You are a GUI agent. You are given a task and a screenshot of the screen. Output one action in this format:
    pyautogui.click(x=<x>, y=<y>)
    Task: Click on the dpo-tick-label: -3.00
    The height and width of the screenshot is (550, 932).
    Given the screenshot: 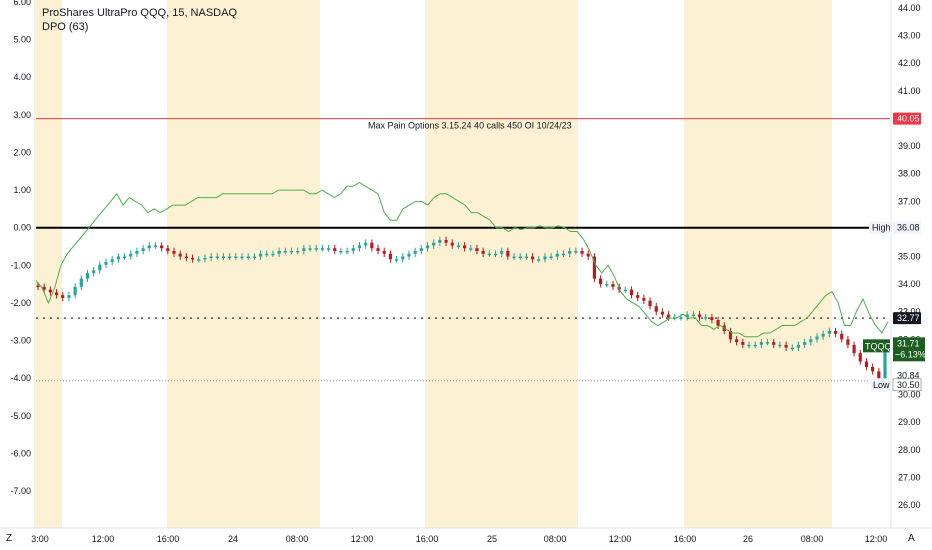 What is the action you would take?
    pyautogui.click(x=20, y=341)
    